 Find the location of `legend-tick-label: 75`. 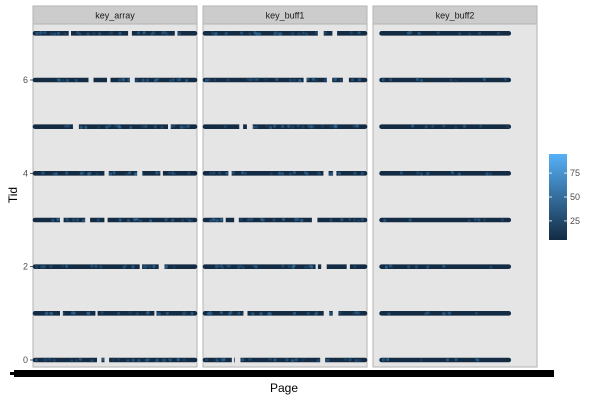

legend-tick-label: 75 is located at coordinates (575, 173).